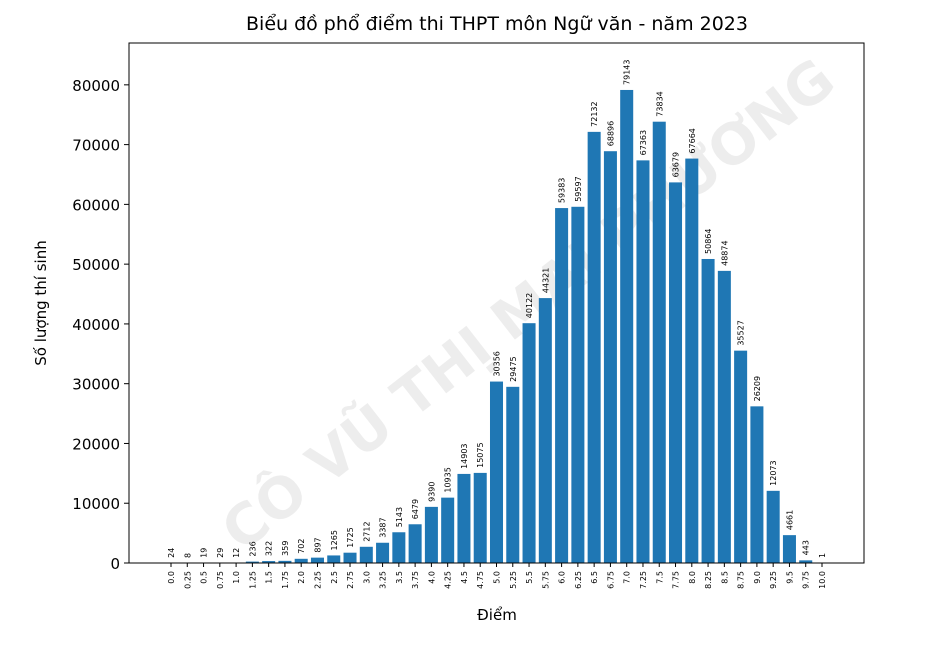 The image size is (939, 648). Describe the element at coordinates (513, 368) in the screenshot. I see `value-label: 29475` at that location.